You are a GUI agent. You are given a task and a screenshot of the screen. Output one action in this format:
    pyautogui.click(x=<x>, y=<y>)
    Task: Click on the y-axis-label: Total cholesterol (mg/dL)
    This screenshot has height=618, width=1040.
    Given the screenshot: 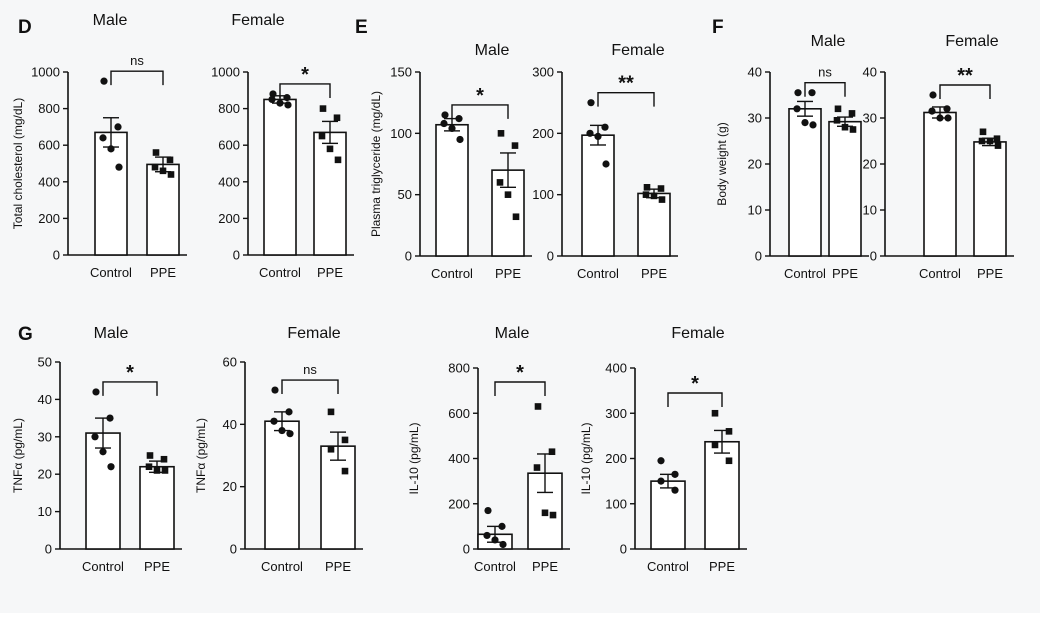 What is the action you would take?
    pyautogui.click(x=18, y=163)
    